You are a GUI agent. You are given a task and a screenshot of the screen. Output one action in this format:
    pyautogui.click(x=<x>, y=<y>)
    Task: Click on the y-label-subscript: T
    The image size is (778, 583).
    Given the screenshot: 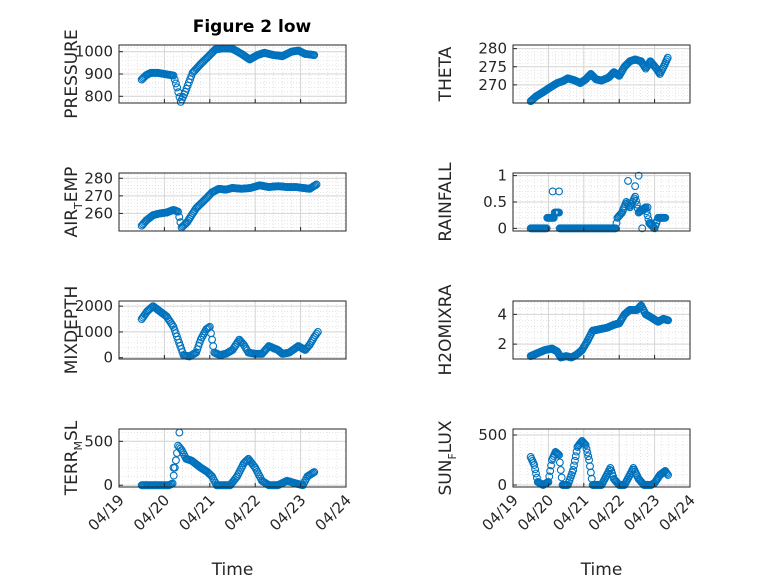 What is the action you would take?
    pyautogui.click(x=78, y=206)
    